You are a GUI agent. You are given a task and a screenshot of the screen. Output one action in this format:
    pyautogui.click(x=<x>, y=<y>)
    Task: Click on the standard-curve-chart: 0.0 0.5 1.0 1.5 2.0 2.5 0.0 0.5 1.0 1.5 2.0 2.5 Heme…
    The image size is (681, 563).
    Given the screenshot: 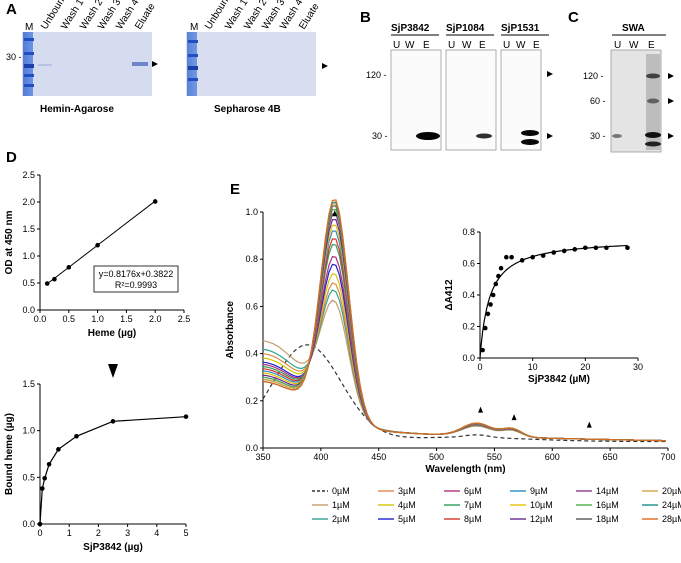 What is the action you would take?
    pyautogui.click(x=97, y=254)
    